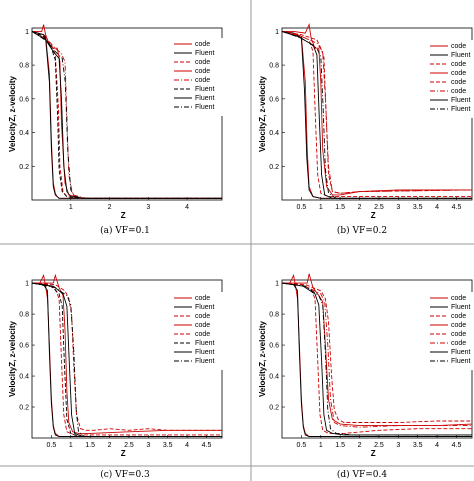  I want to click on caption-d: (d) VF=0.4, so click(362, 475).